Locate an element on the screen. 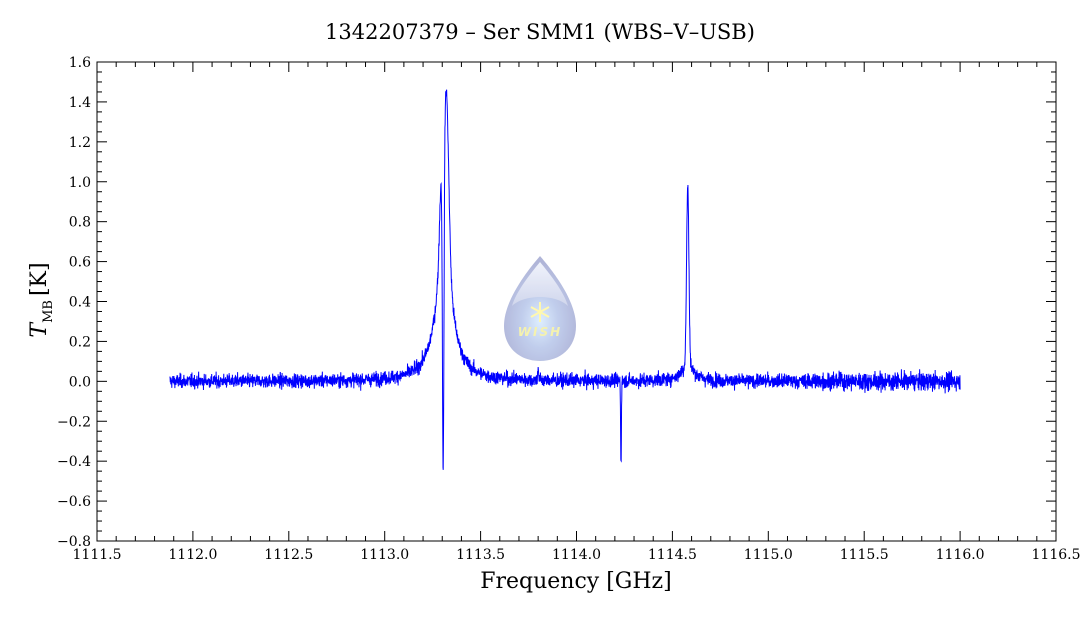 The image size is (1080, 618). watermark-text: WISH is located at coordinates (540, 332).